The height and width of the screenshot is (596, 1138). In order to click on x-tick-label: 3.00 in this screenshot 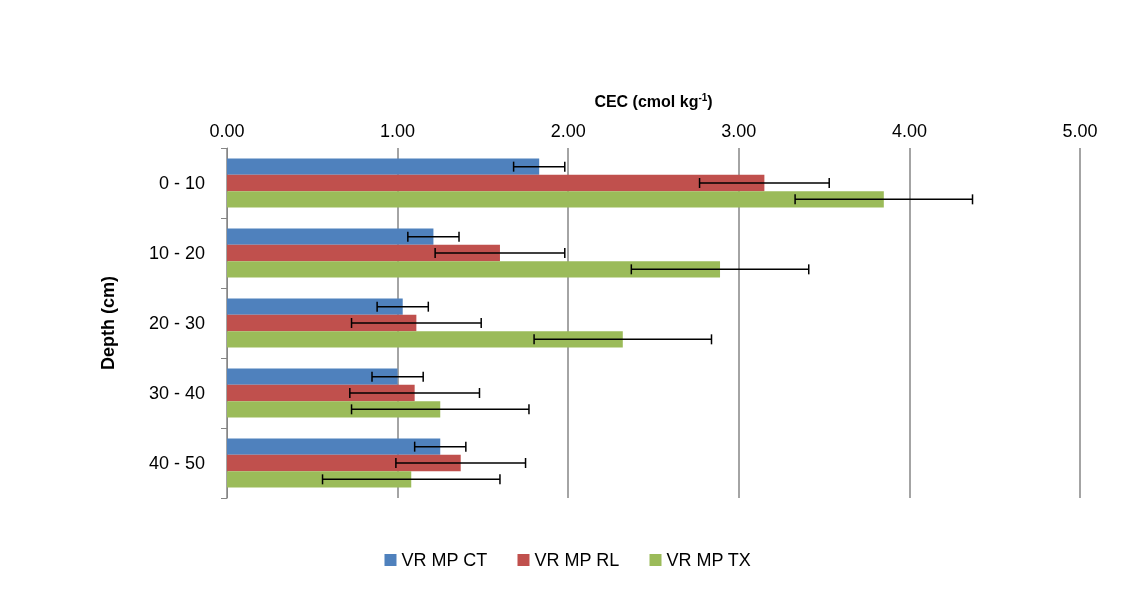, I will do `click(739, 131)`.